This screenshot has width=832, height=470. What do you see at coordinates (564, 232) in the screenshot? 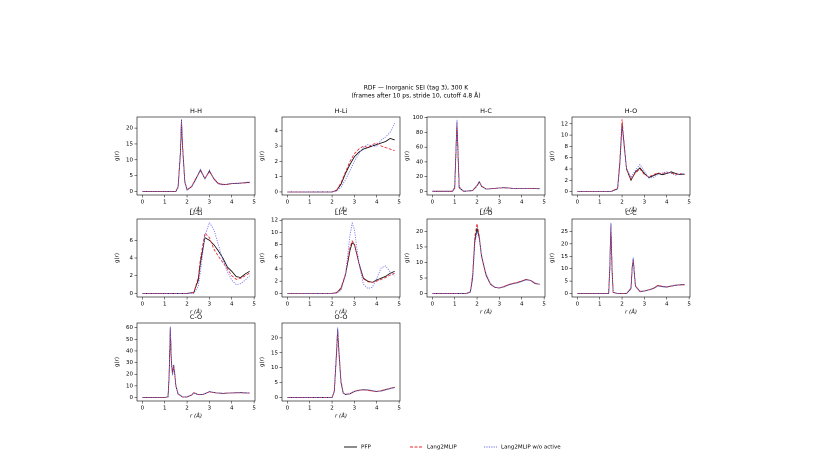
I see `y-tick-label: 25` at bounding box center [564, 232].